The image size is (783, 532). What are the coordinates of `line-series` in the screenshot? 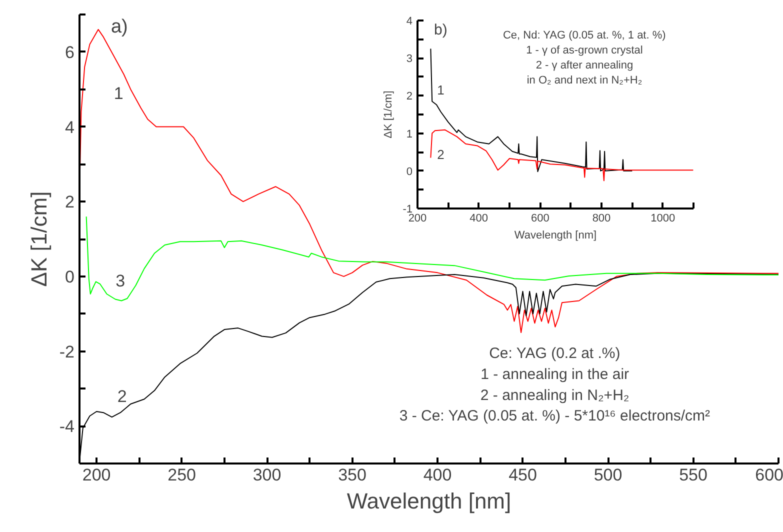 It's located at (562, 155).